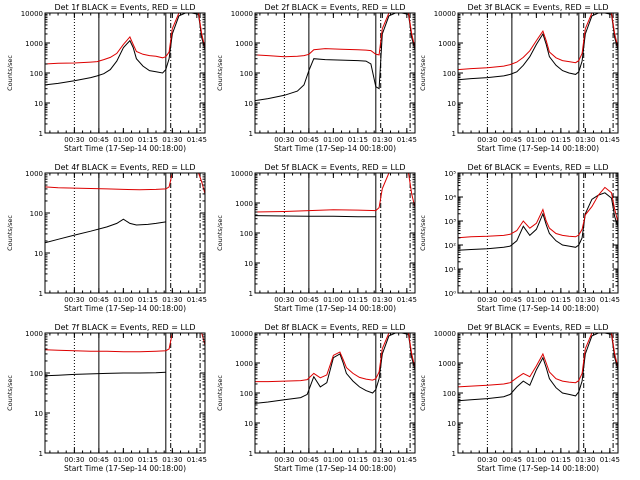  What do you see at coordinates (334, 7) in the screenshot?
I see `chart-title: Det 2f BLACK = Events, RED = LLD` at bounding box center [334, 7].